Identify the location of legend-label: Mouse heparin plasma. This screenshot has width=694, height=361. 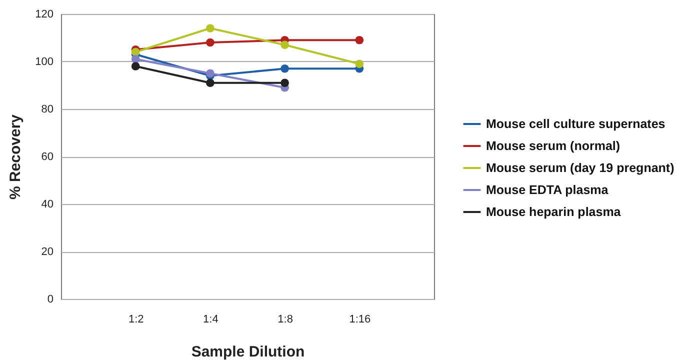
(554, 212).